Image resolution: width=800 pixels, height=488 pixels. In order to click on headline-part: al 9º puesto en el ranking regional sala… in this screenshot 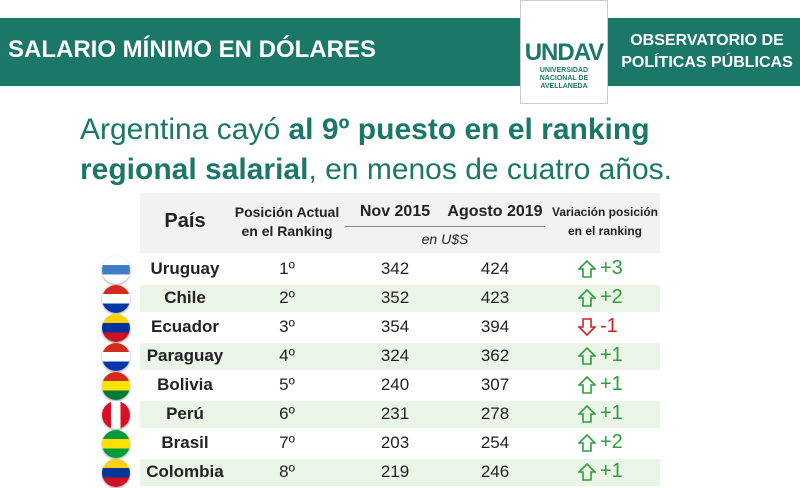, I will do `click(365, 149)`.